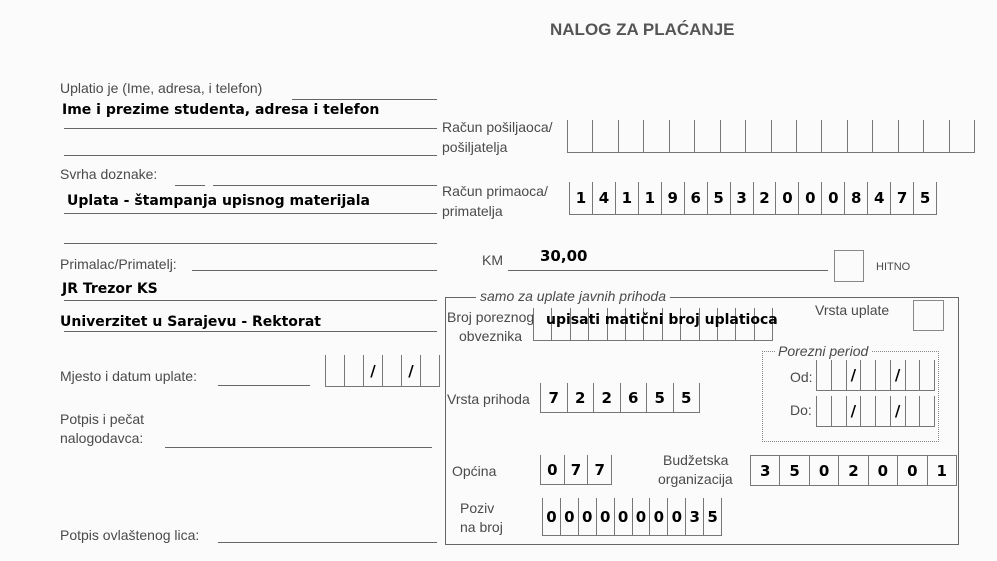  I want to click on sender-account-boxes, so click(771, 136).